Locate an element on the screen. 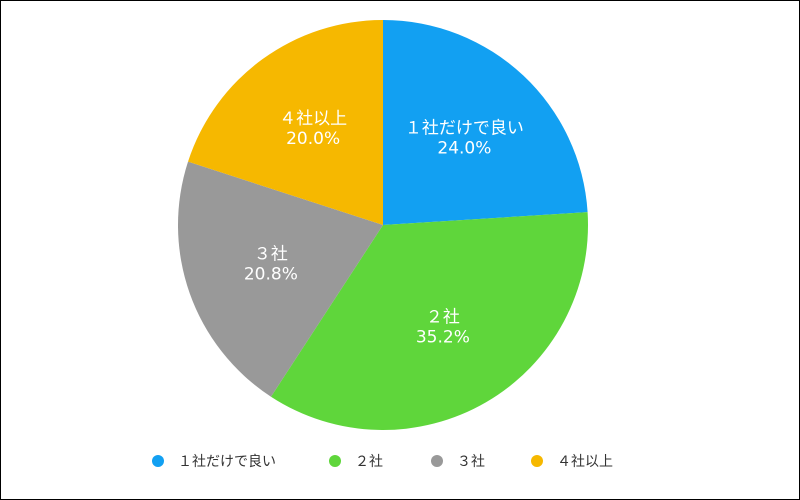  slice-value-label: 20.0% is located at coordinates (313, 139).